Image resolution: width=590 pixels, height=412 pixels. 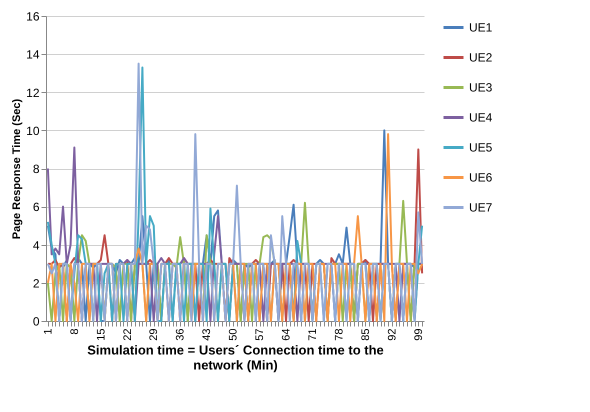 I want to click on y-tick-label: 12, so click(x=33, y=93).